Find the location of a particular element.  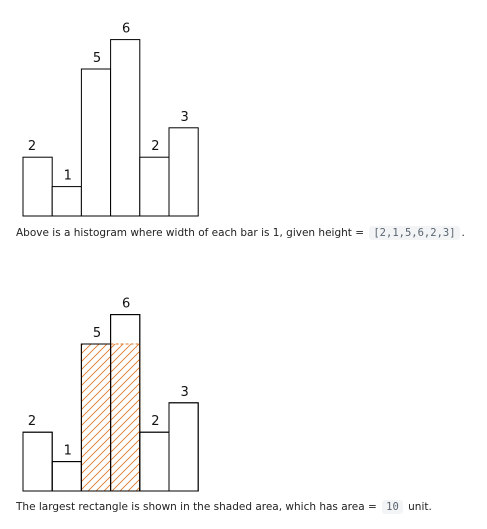

heights-array-code: [2,1,5,6,2,3] is located at coordinates (414, 233).